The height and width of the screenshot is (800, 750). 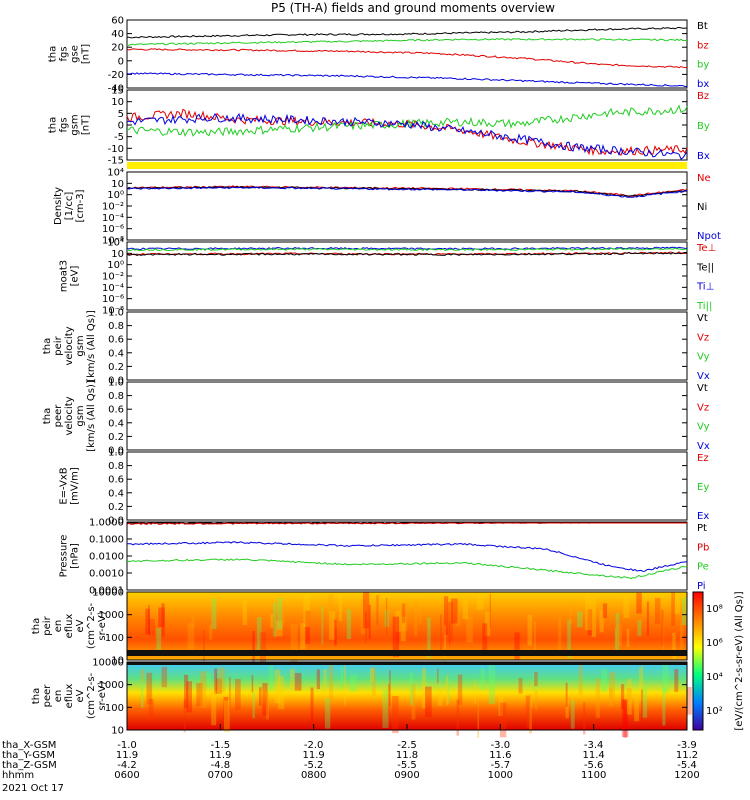 What do you see at coordinates (702, 207) in the screenshot?
I see `legend-entry: Ni` at bounding box center [702, 207].